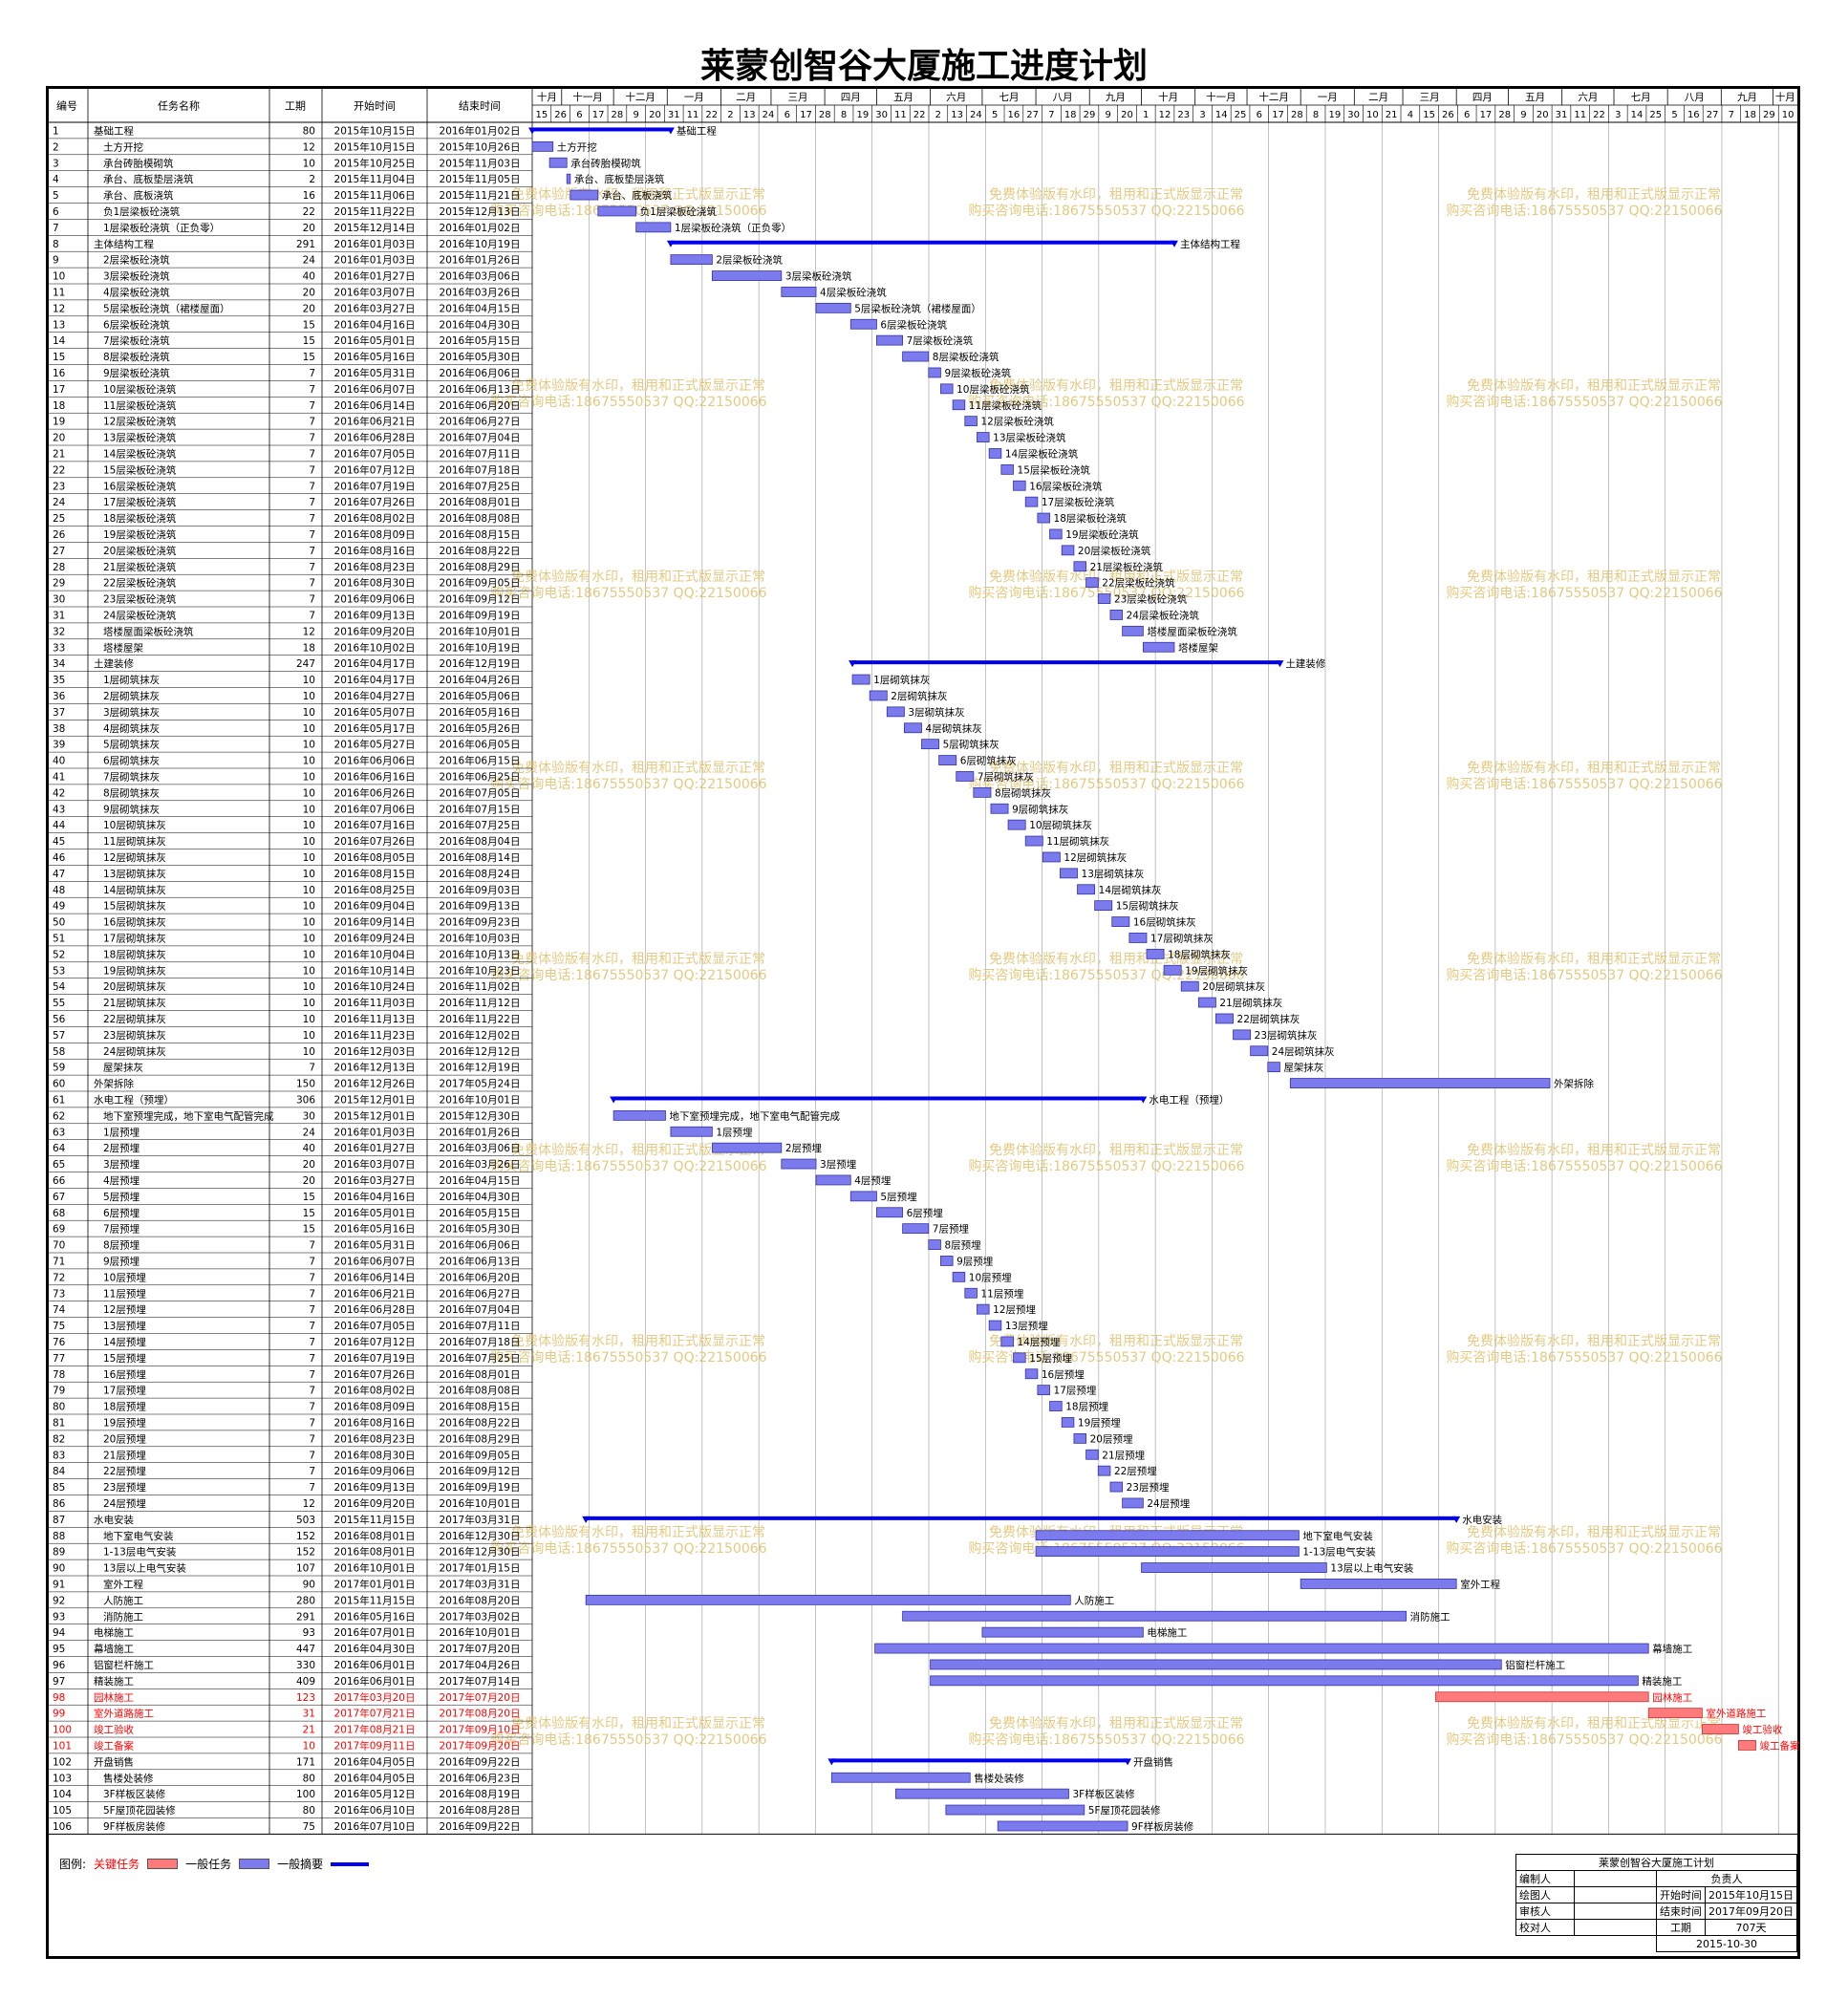  I want to click on column-header: 工期, so click(295, 106).